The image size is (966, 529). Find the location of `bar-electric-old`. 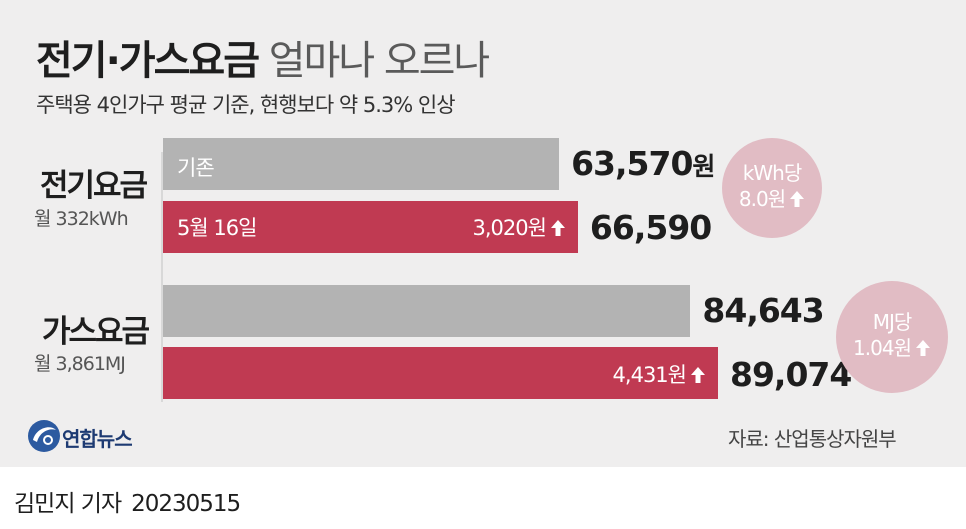

bar-electric-old is located at coordinates (361, 164).